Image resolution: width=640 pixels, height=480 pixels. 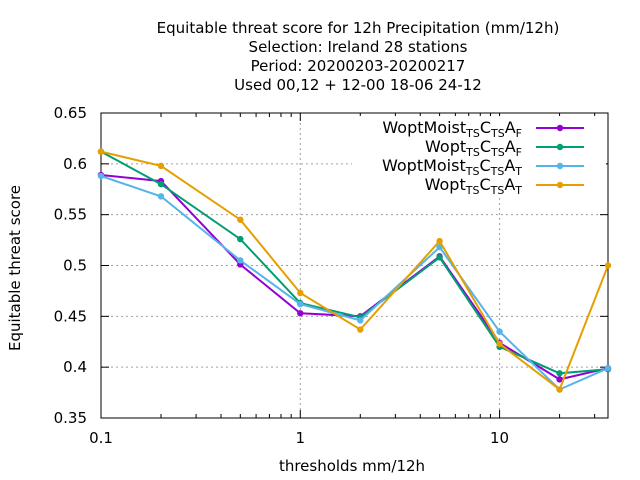 I want to click on title-line-3: Period: 20200203-20200217, so click(x=358, y=66).